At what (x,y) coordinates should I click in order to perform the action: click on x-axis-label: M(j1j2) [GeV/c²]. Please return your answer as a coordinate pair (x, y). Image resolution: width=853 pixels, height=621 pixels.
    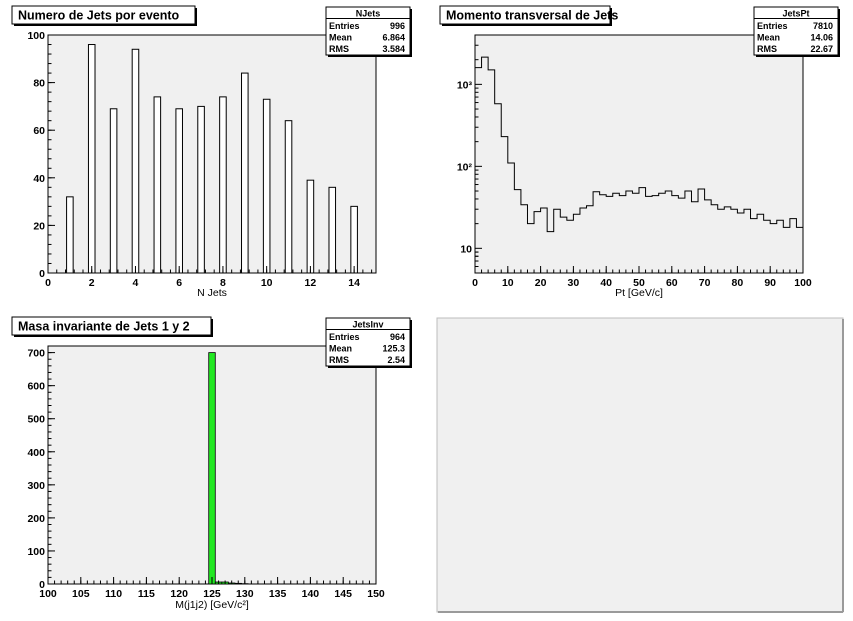
    Looking at the image, I should click on (212, 605).